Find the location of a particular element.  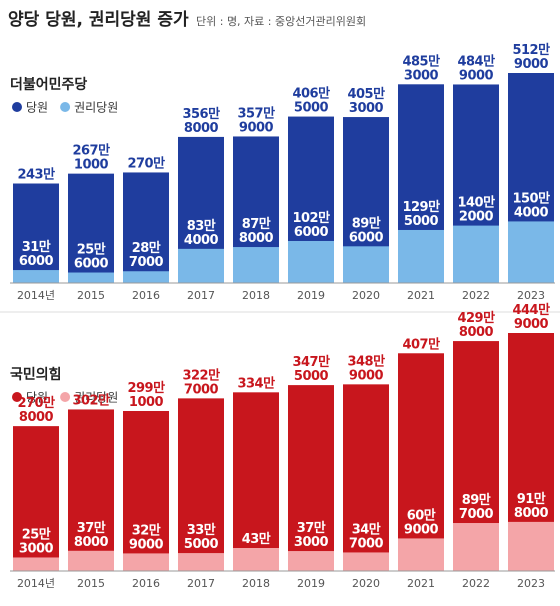

x-tick-label: 2018 is located at coordinates (256, 295).